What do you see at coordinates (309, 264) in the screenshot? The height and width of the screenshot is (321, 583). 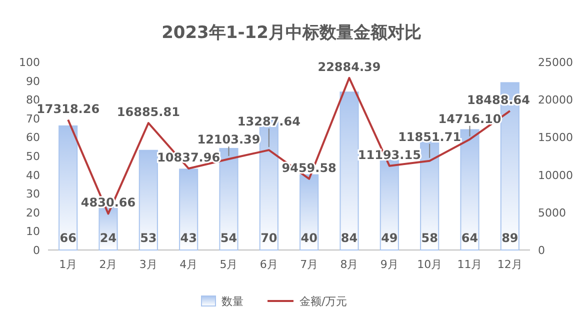 I see `x-tick-label: 7月` at bounding box center [309, 264].